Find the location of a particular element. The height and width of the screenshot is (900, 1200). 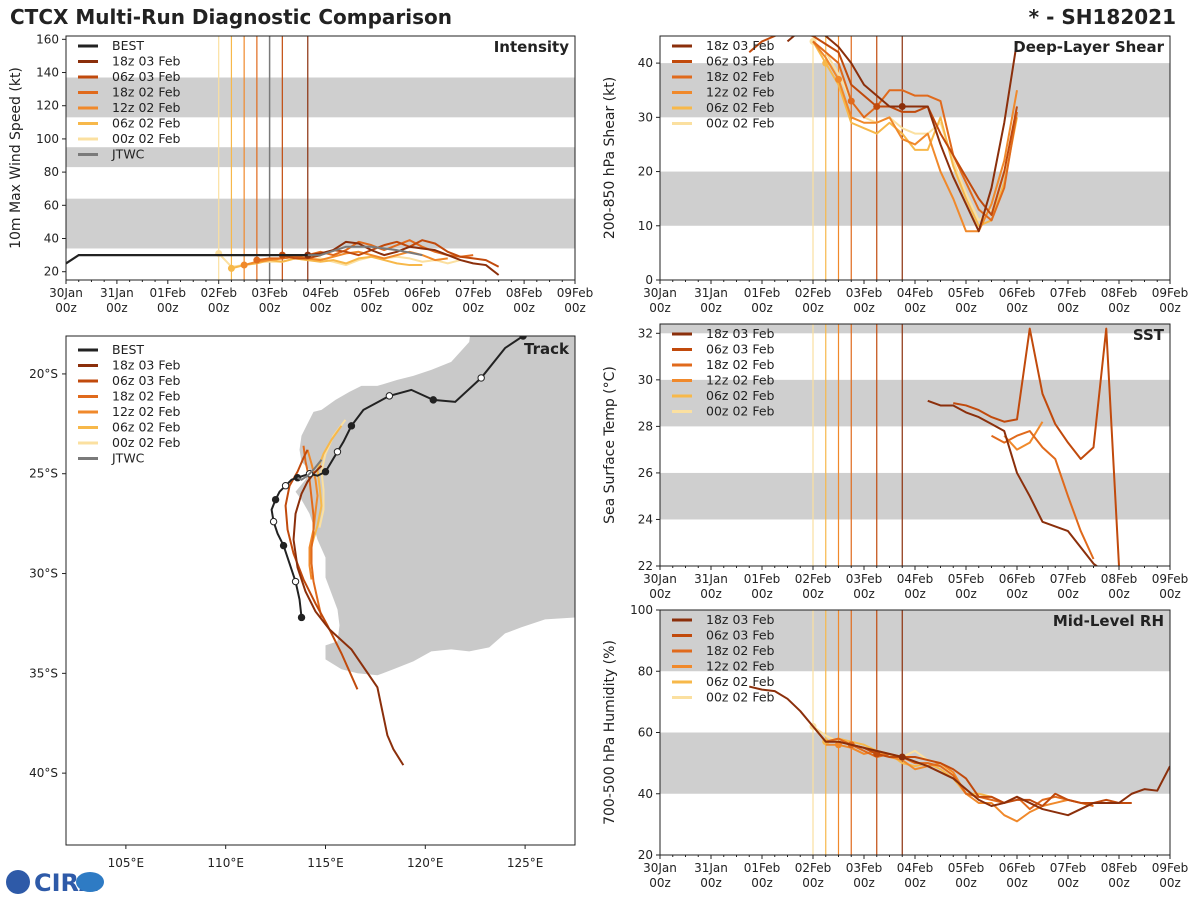

intensity-series-jtwc is located at coordinates (365, 251).